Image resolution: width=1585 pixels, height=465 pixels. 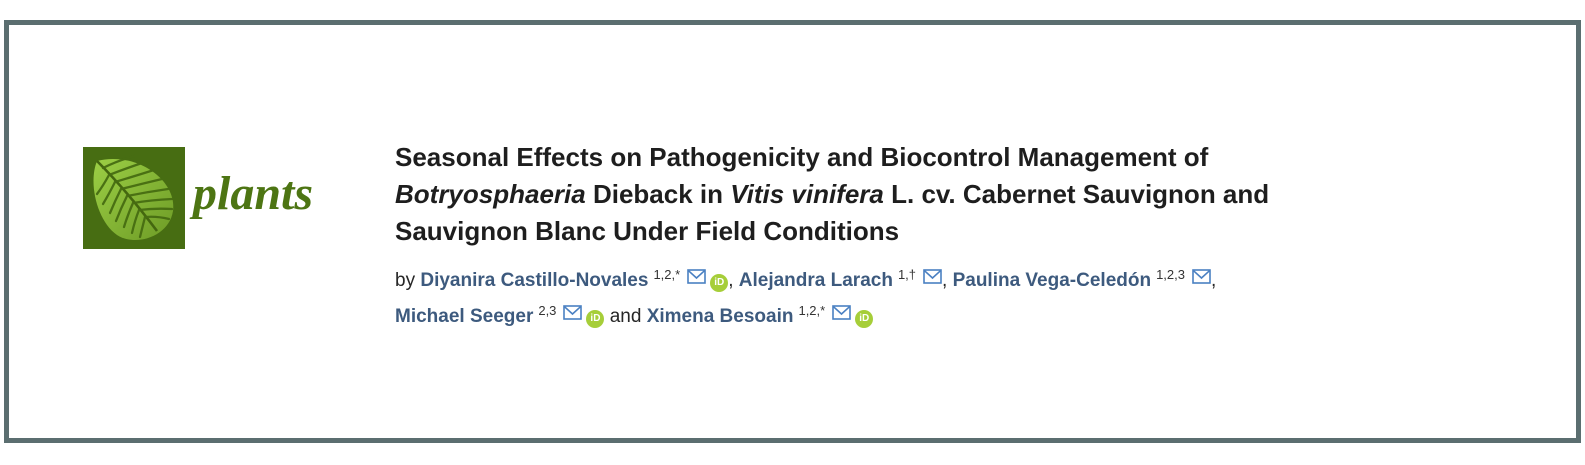 I want to click on plants-leaf-icon, so click(x=134, y=198).